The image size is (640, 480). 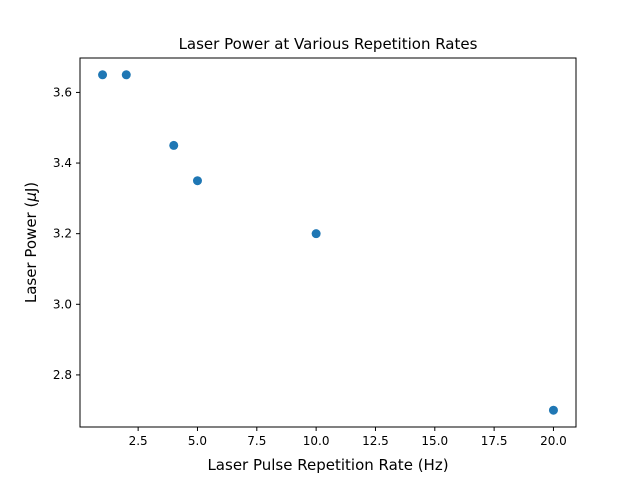 What do you see at coordinates (348, 437) in the screenshot?
I see `x-axis-ticks: 2.5 5.0 7.5 10.0 12.5 15.0 17.5 20.0` at bounding box center [348, 437].